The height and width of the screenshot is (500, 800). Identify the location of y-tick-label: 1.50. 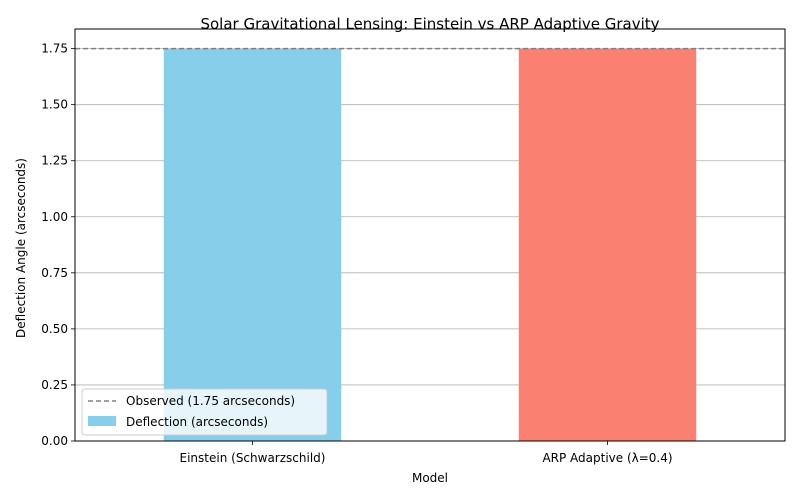
(54, 105).